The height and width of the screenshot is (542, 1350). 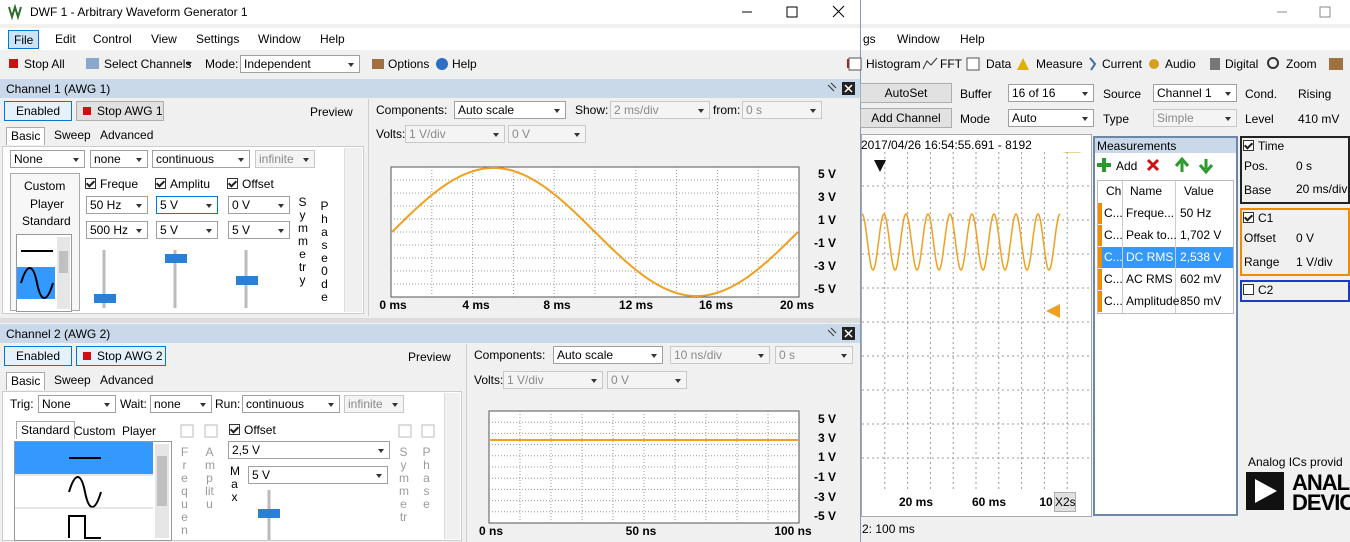 What do you see at coordinates (311, 483) in the screenshot?
I see `checkboxes-sliders` at bounding box center [311, 483].